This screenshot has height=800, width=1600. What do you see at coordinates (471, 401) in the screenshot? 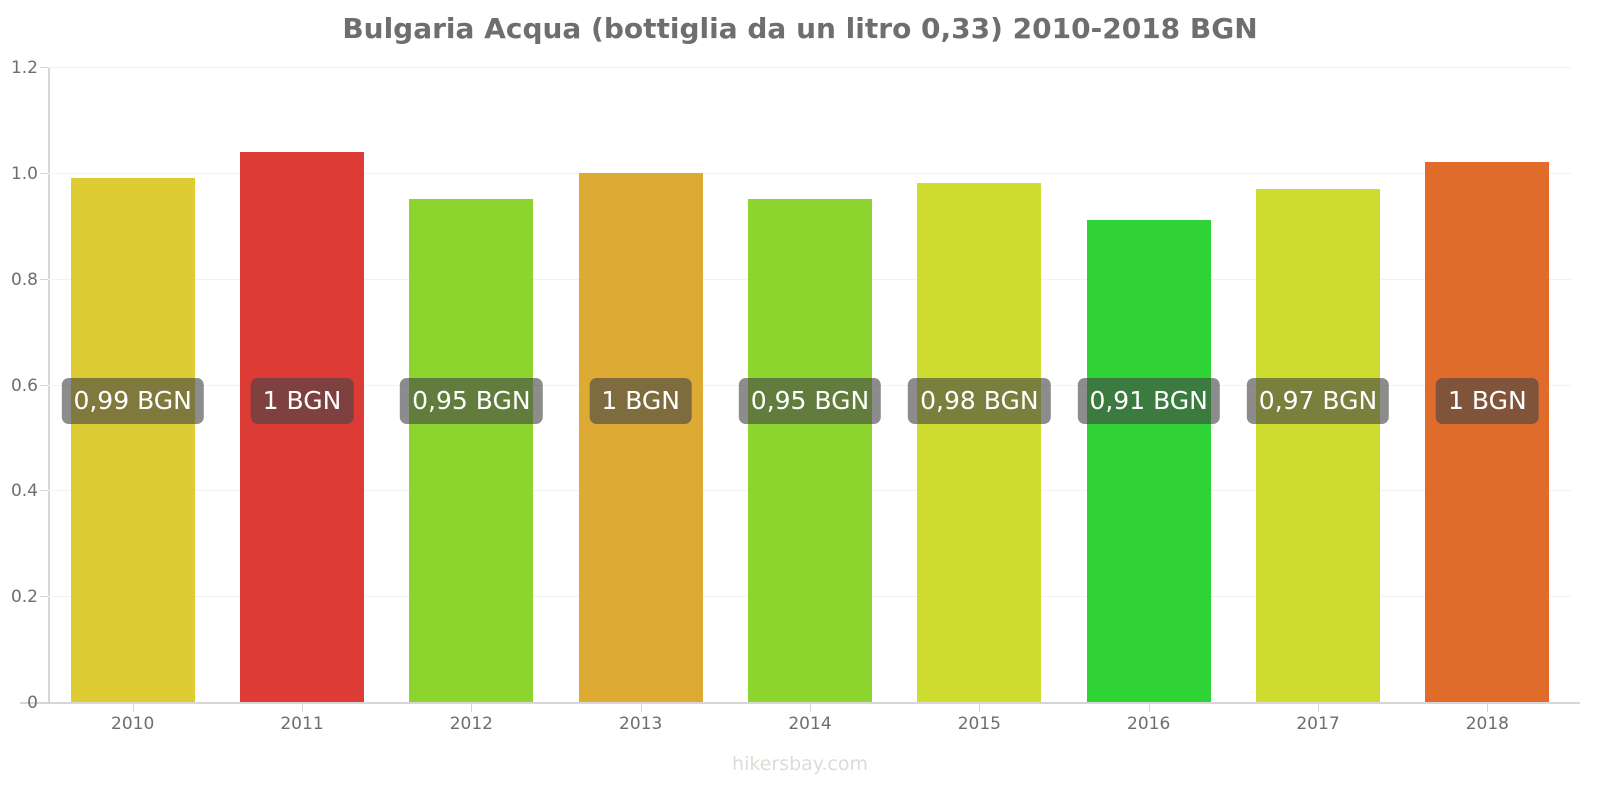
I see `bar-value-label-2012: 0,95 BGN` at bounding box center [471, 401].